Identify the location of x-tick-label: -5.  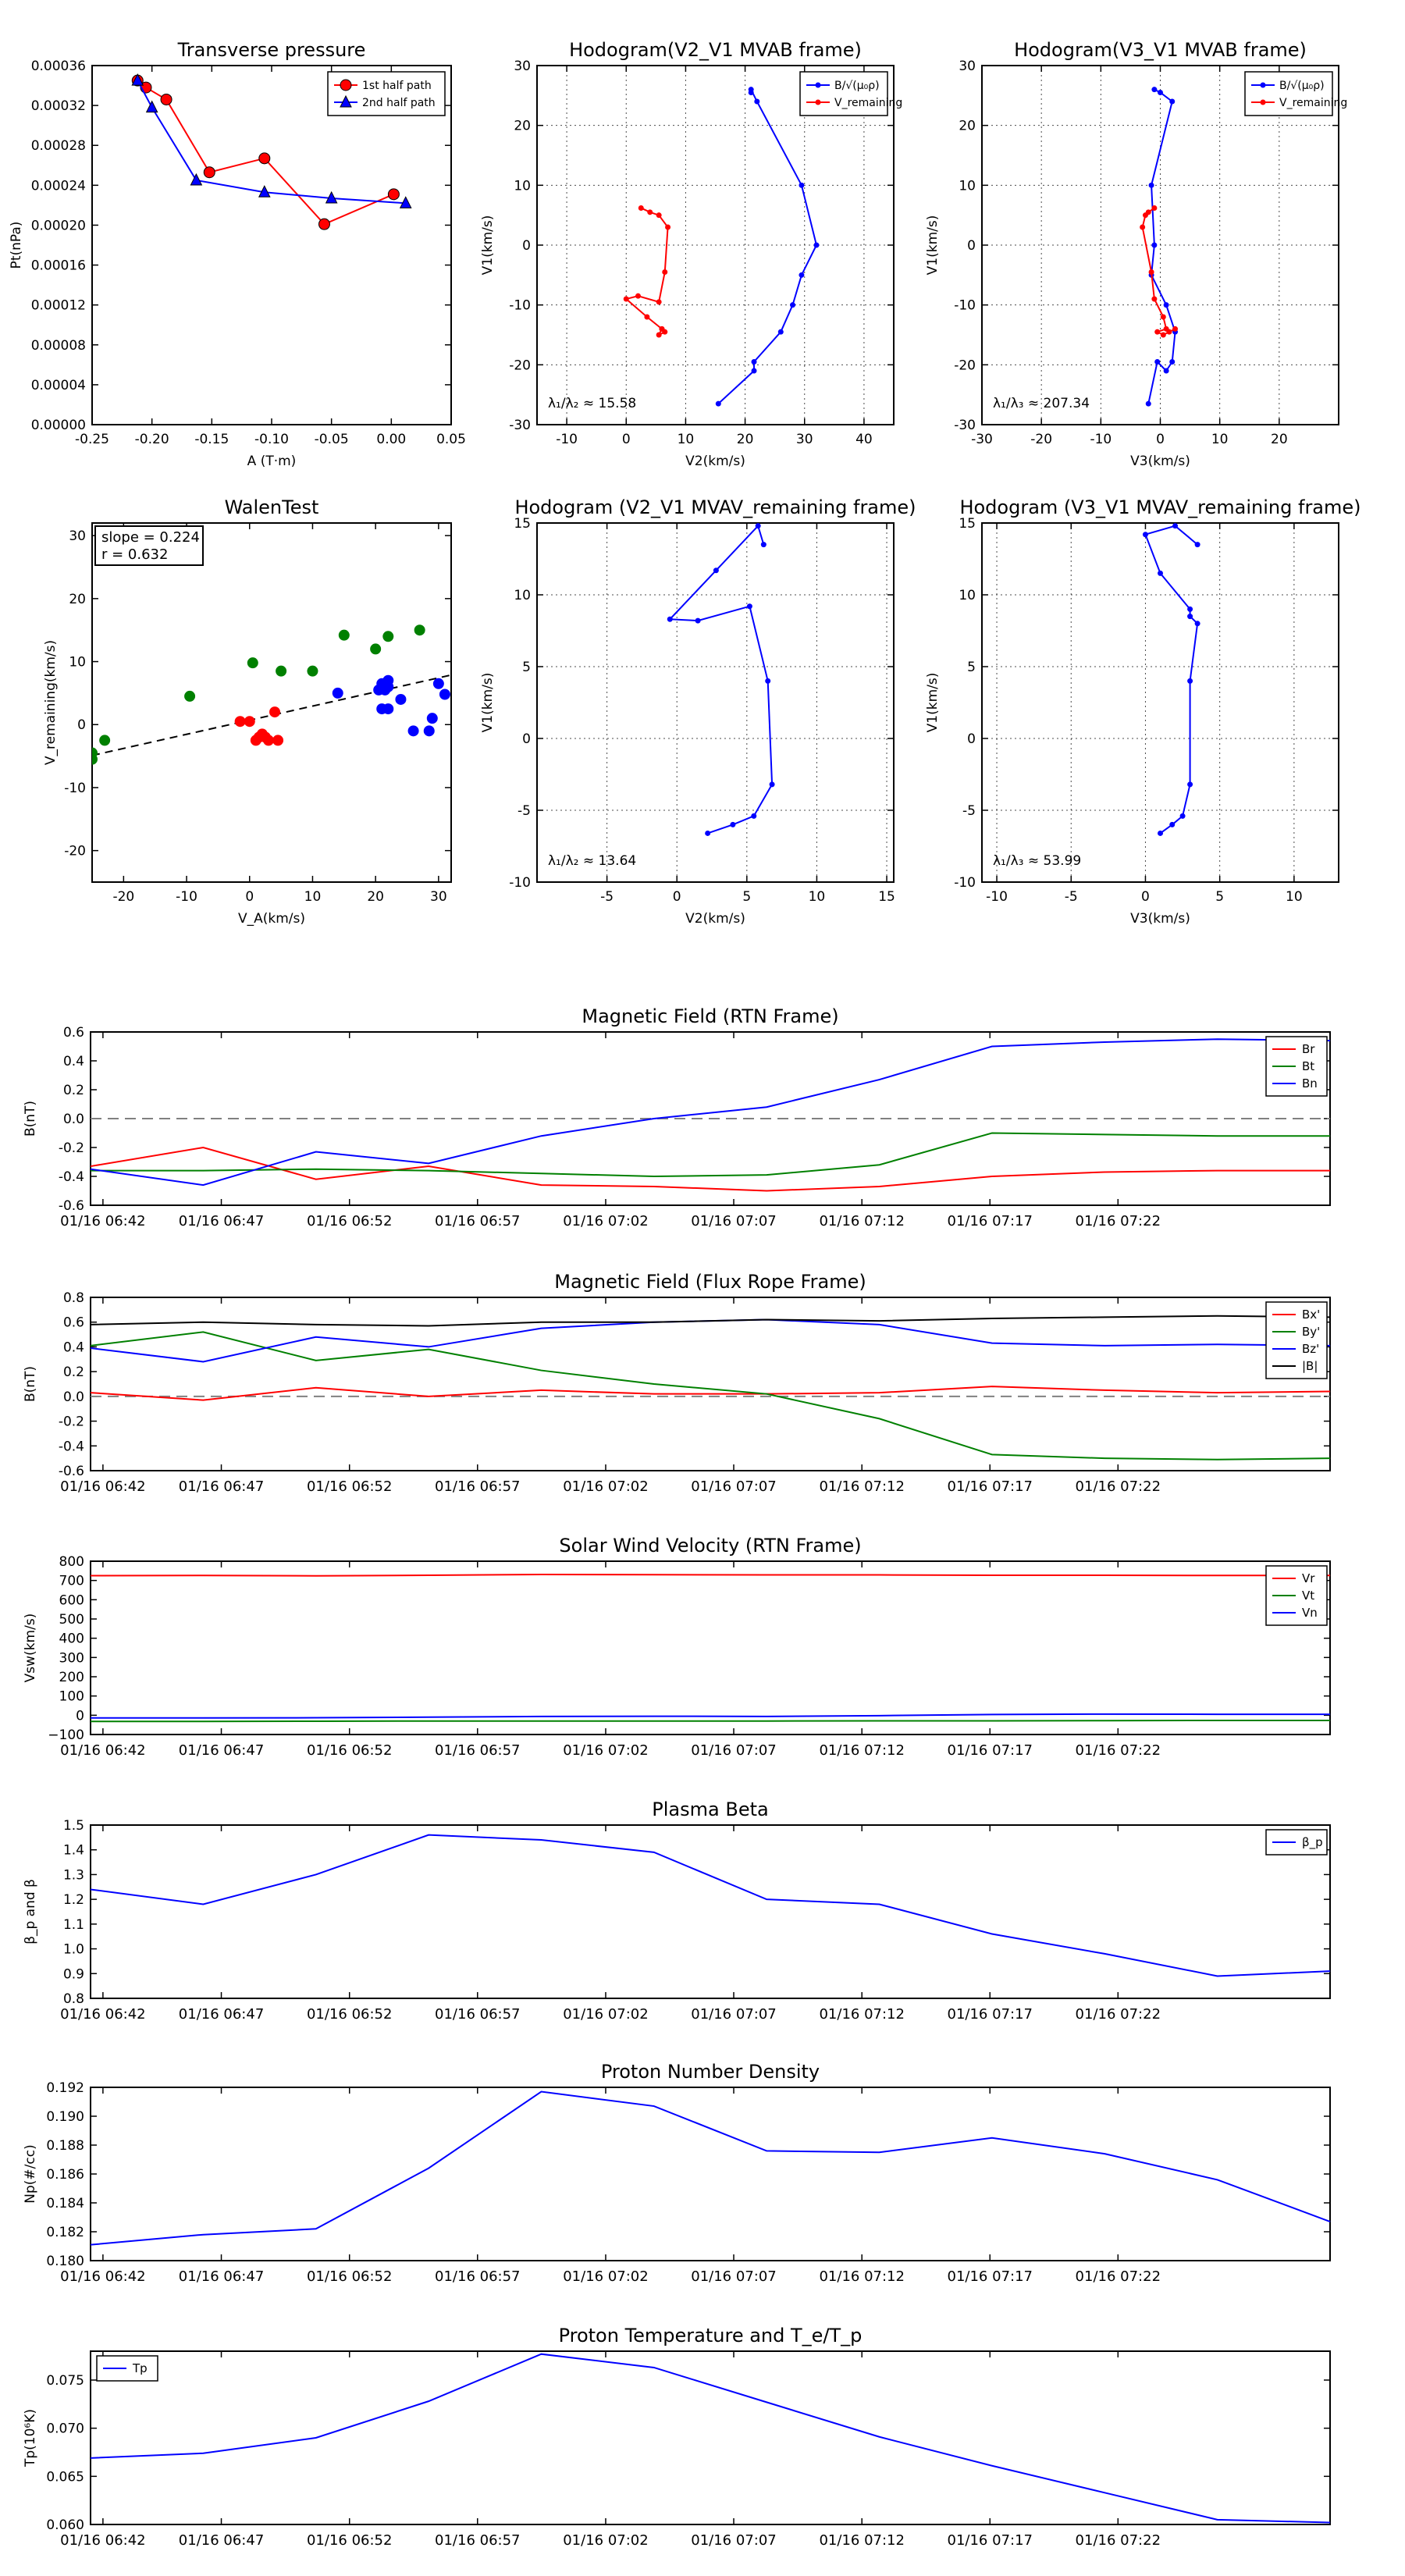
(607, 897).